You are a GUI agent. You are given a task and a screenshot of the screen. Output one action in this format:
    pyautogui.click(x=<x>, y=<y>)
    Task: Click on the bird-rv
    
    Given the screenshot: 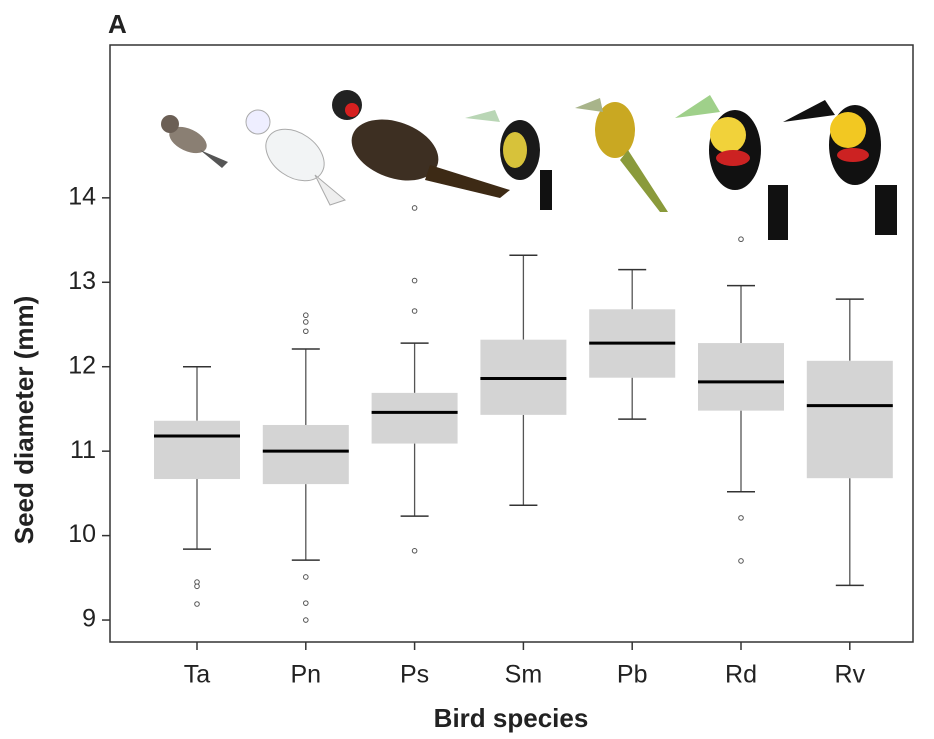 What is the action you would take?
    pyautogui.click(x=840, y=167)
    